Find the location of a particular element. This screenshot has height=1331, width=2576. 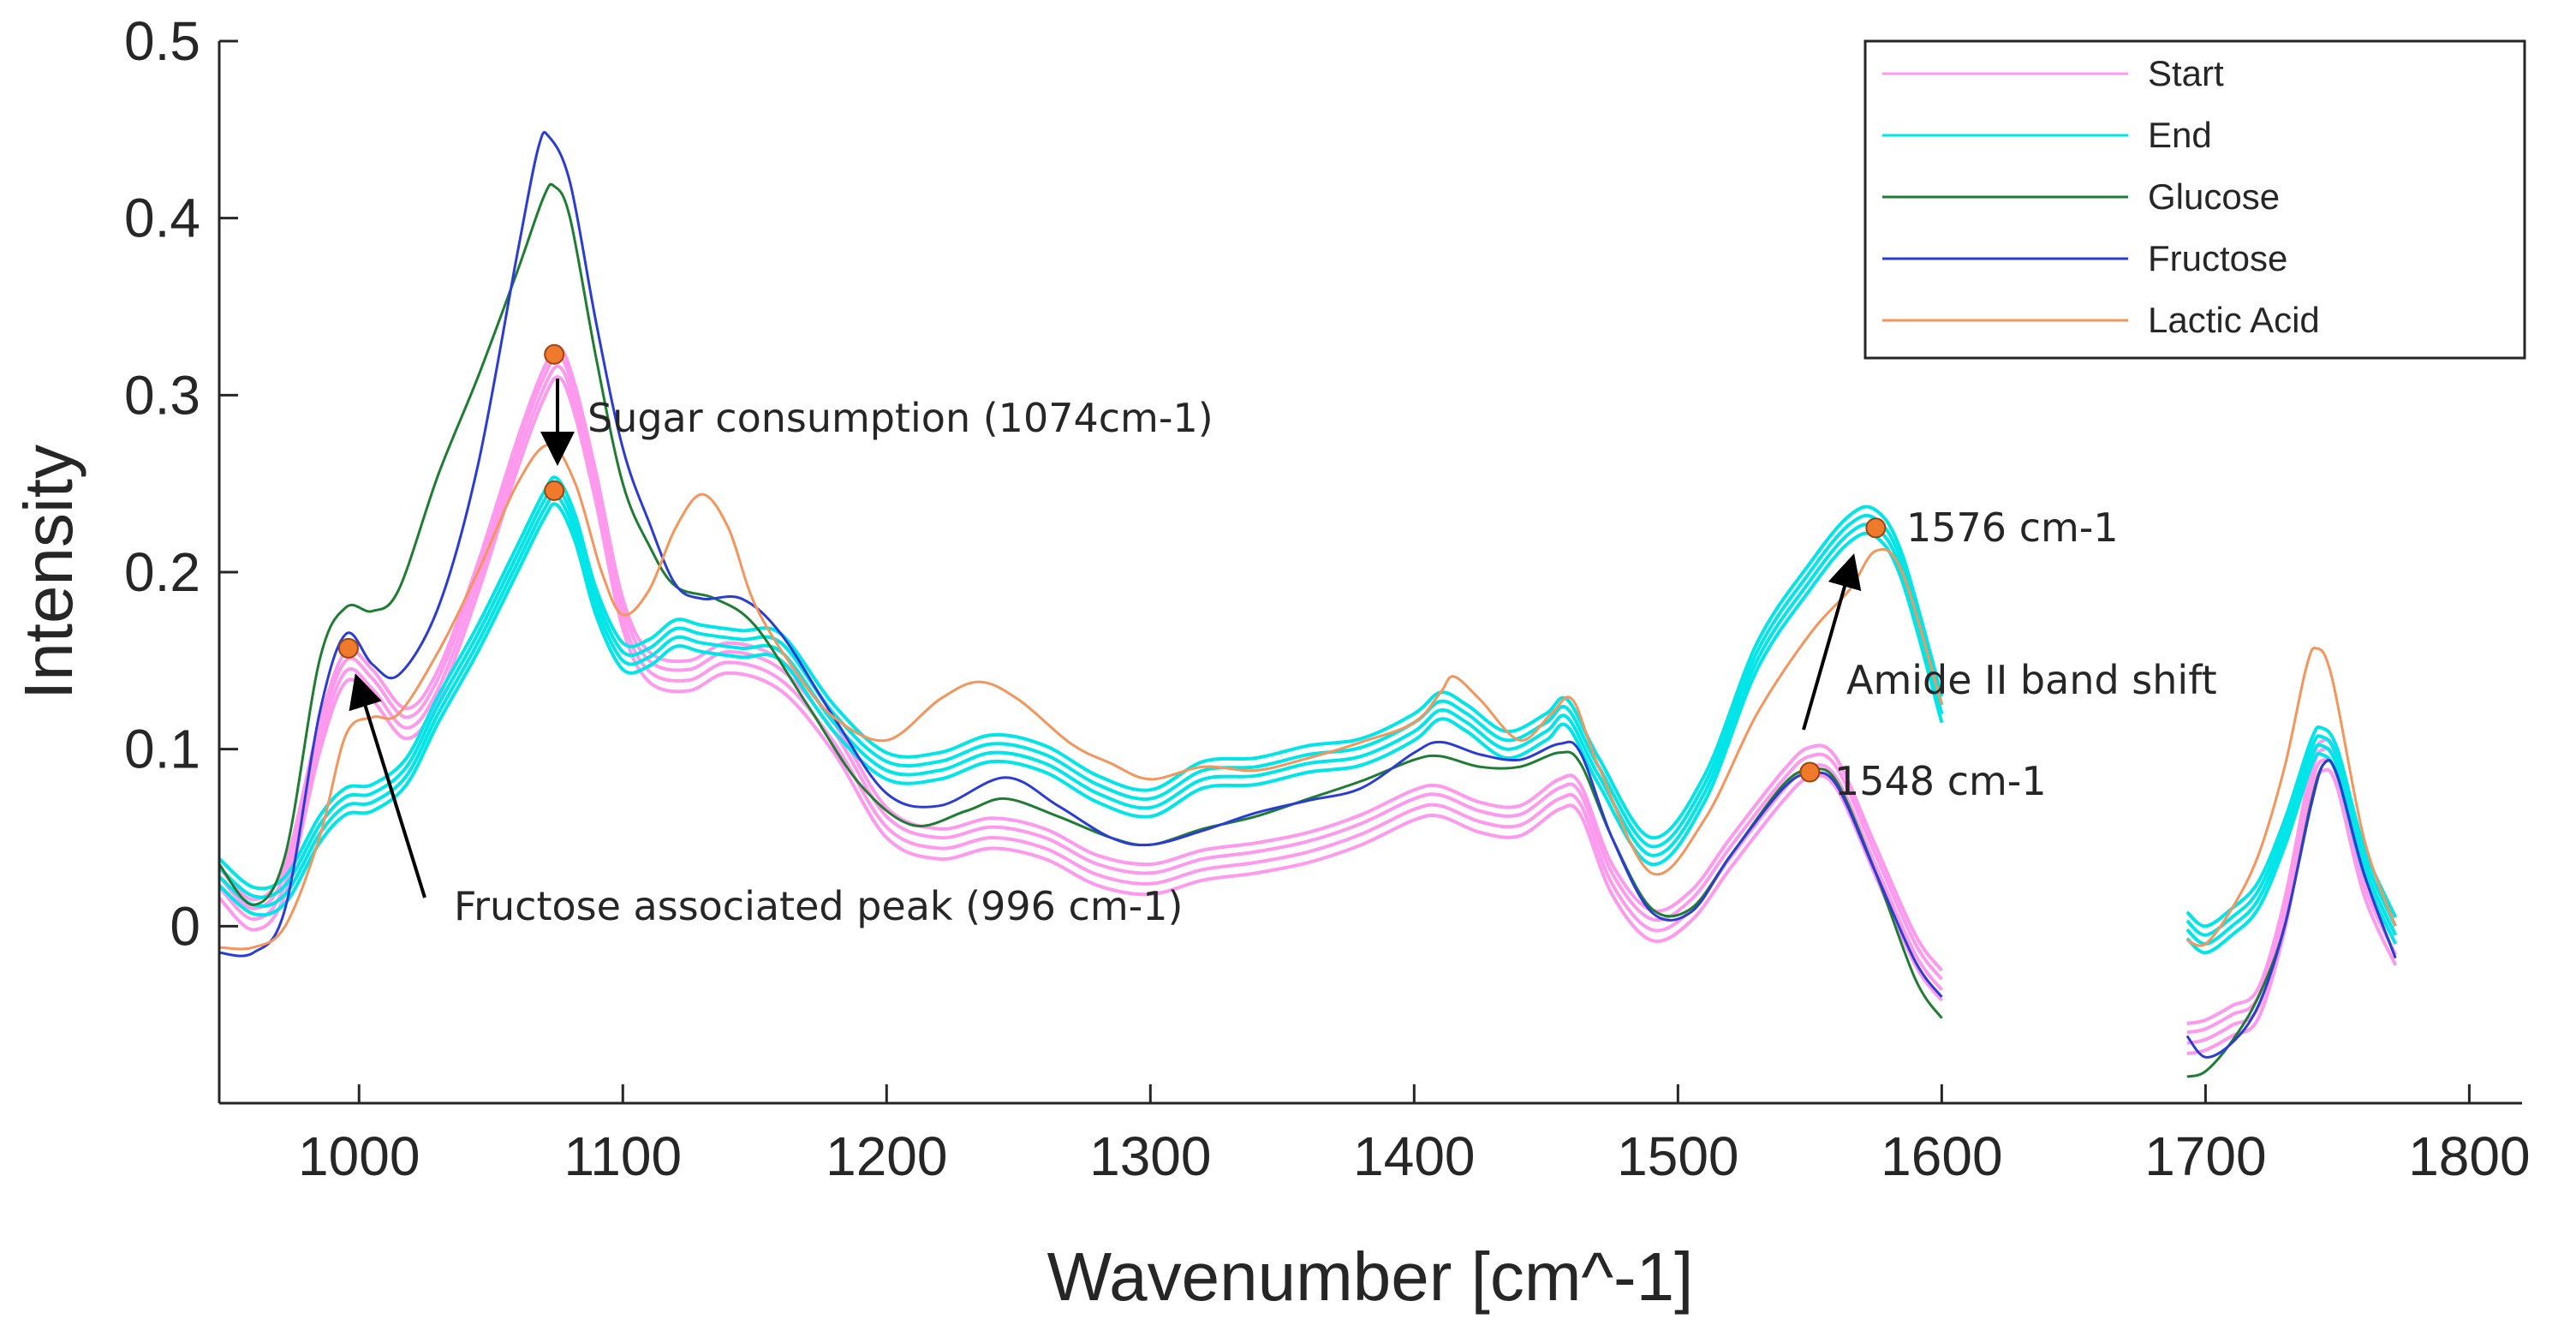

annotation-peak1576-text: 1576 cm-1 is located at coordinates (2012, 527).